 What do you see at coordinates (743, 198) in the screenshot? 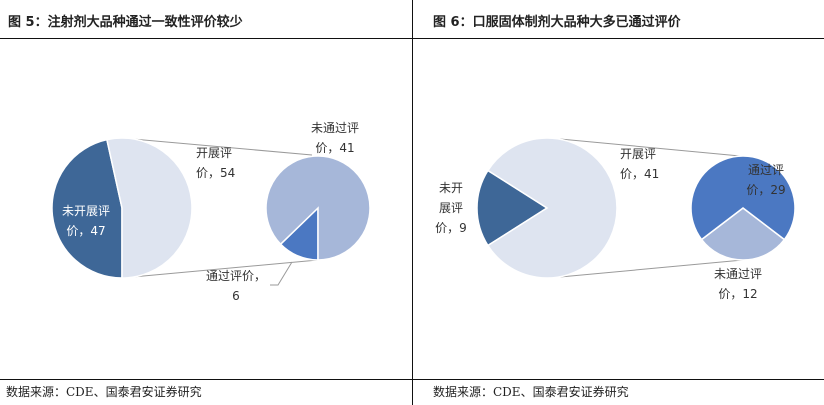
I see `pie-slice-passed` at bounding box center [743, 198].